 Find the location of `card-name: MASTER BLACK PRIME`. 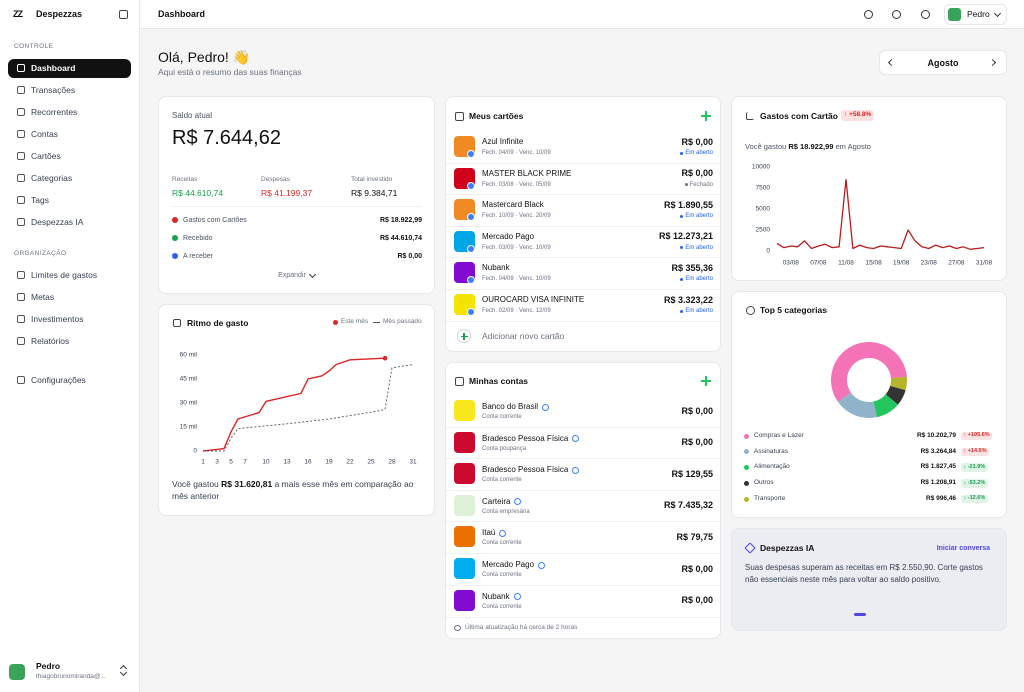

card-name: MASTER BLACK PRIME is located at coordinates (527, 173).